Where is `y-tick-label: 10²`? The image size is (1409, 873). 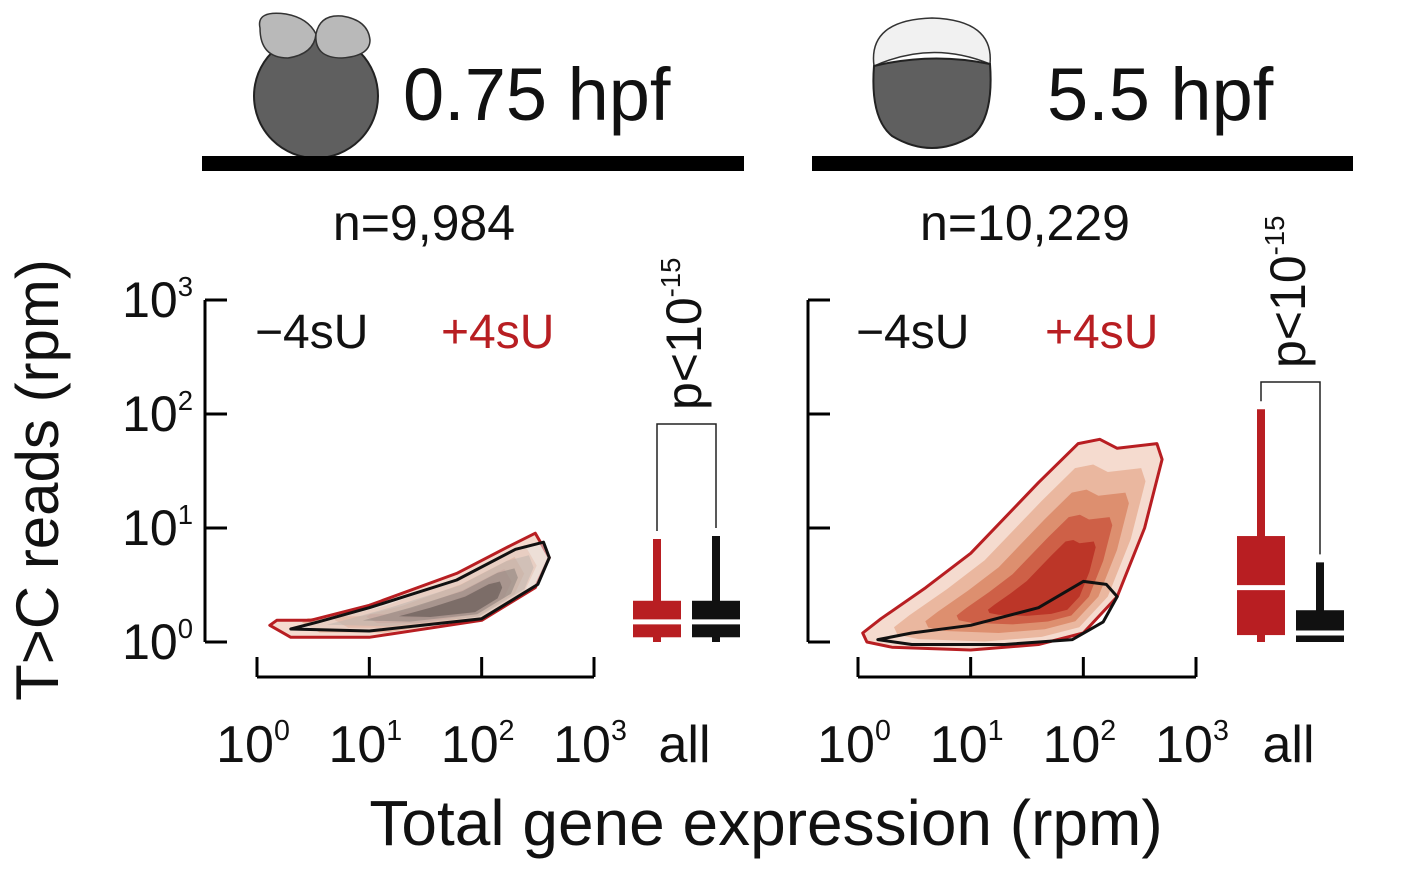 y-tick-label: 10² is located at coordinates (157, 413).